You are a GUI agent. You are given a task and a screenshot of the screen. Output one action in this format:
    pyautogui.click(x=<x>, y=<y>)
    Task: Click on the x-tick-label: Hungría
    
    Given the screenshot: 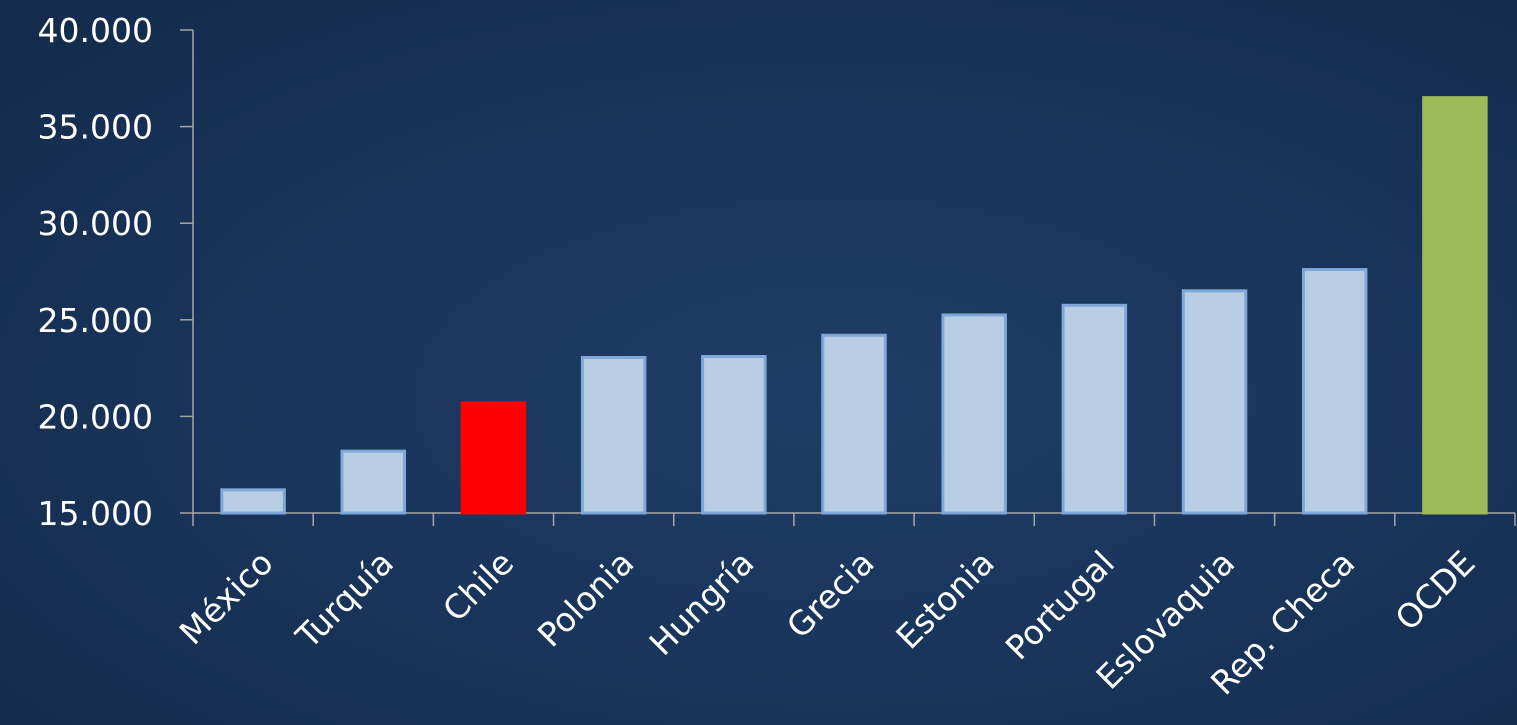 What is the action you would take?
    pyautogui.click(x=702, y=603)
    